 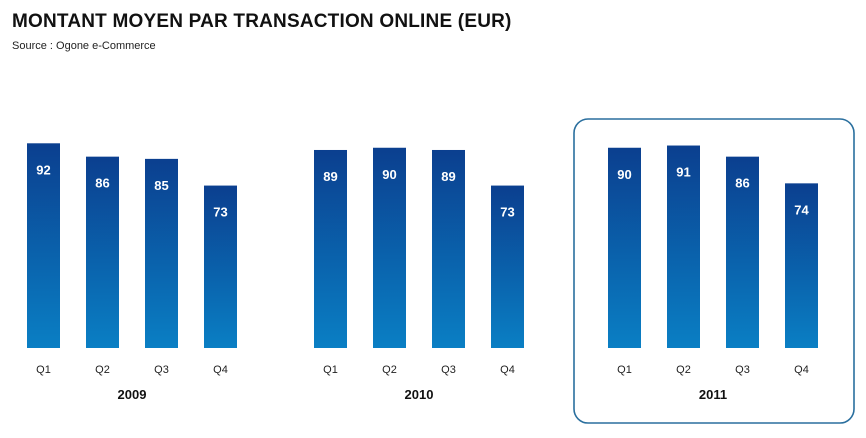 I want to click on data-label-2011-q3: 86, so click(x=742, y=183).